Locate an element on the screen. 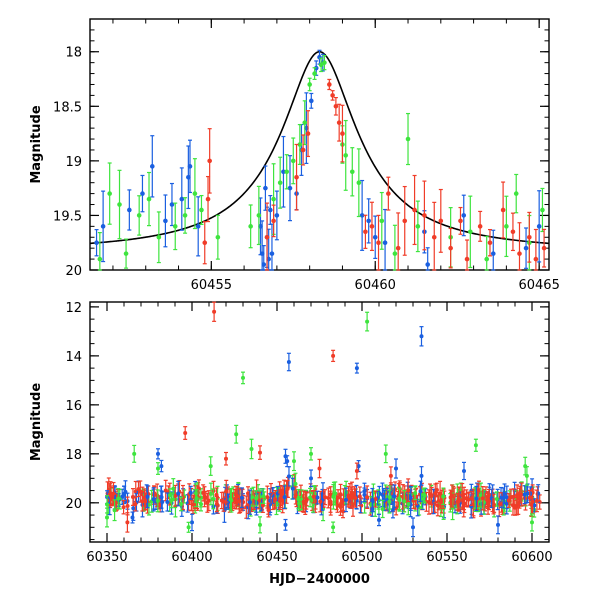 This screenshot has height=600, width=600. y-tick-label: 18 is located at coordinates (73, 455).